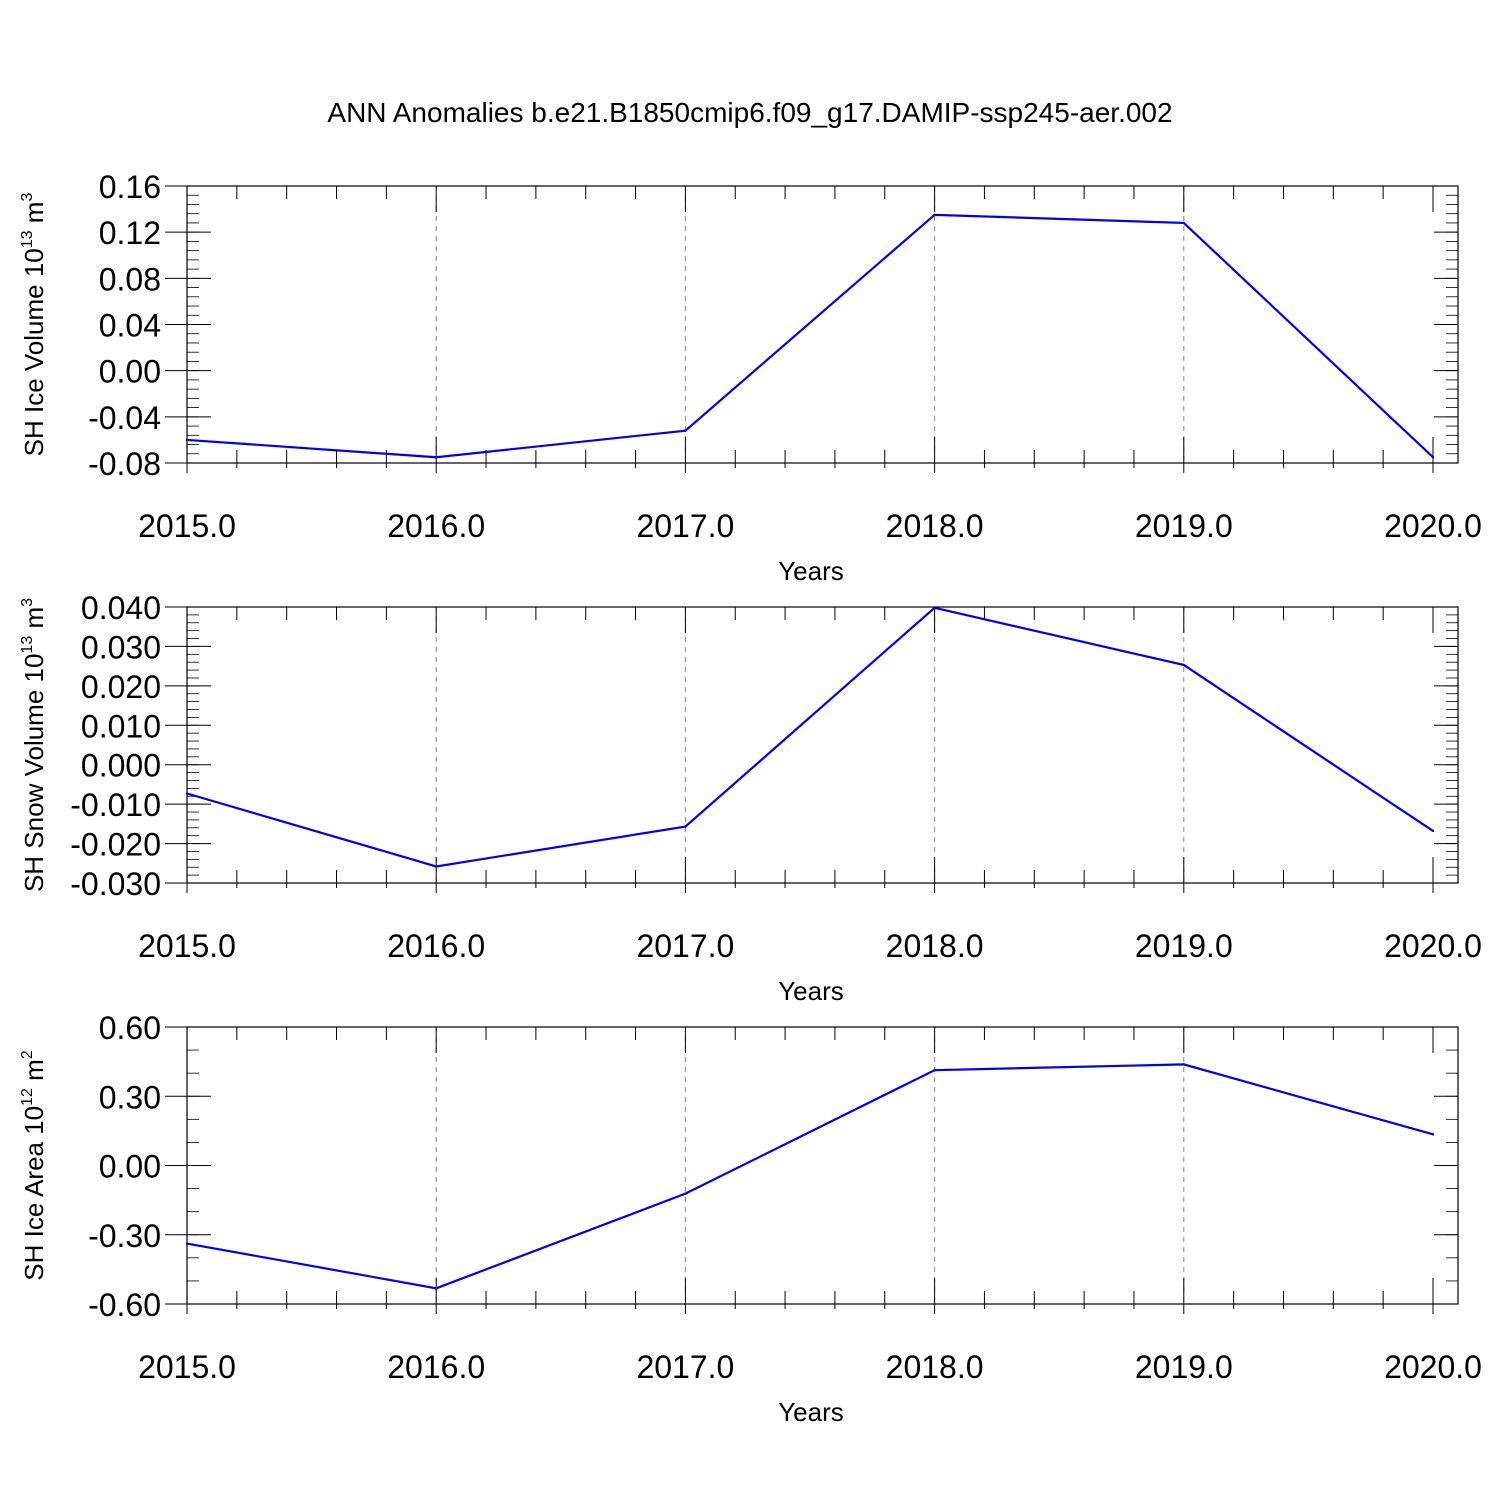 The image size is (1500, 1500). I want to click on y-tick-label: 0.030, so click(121, 647).